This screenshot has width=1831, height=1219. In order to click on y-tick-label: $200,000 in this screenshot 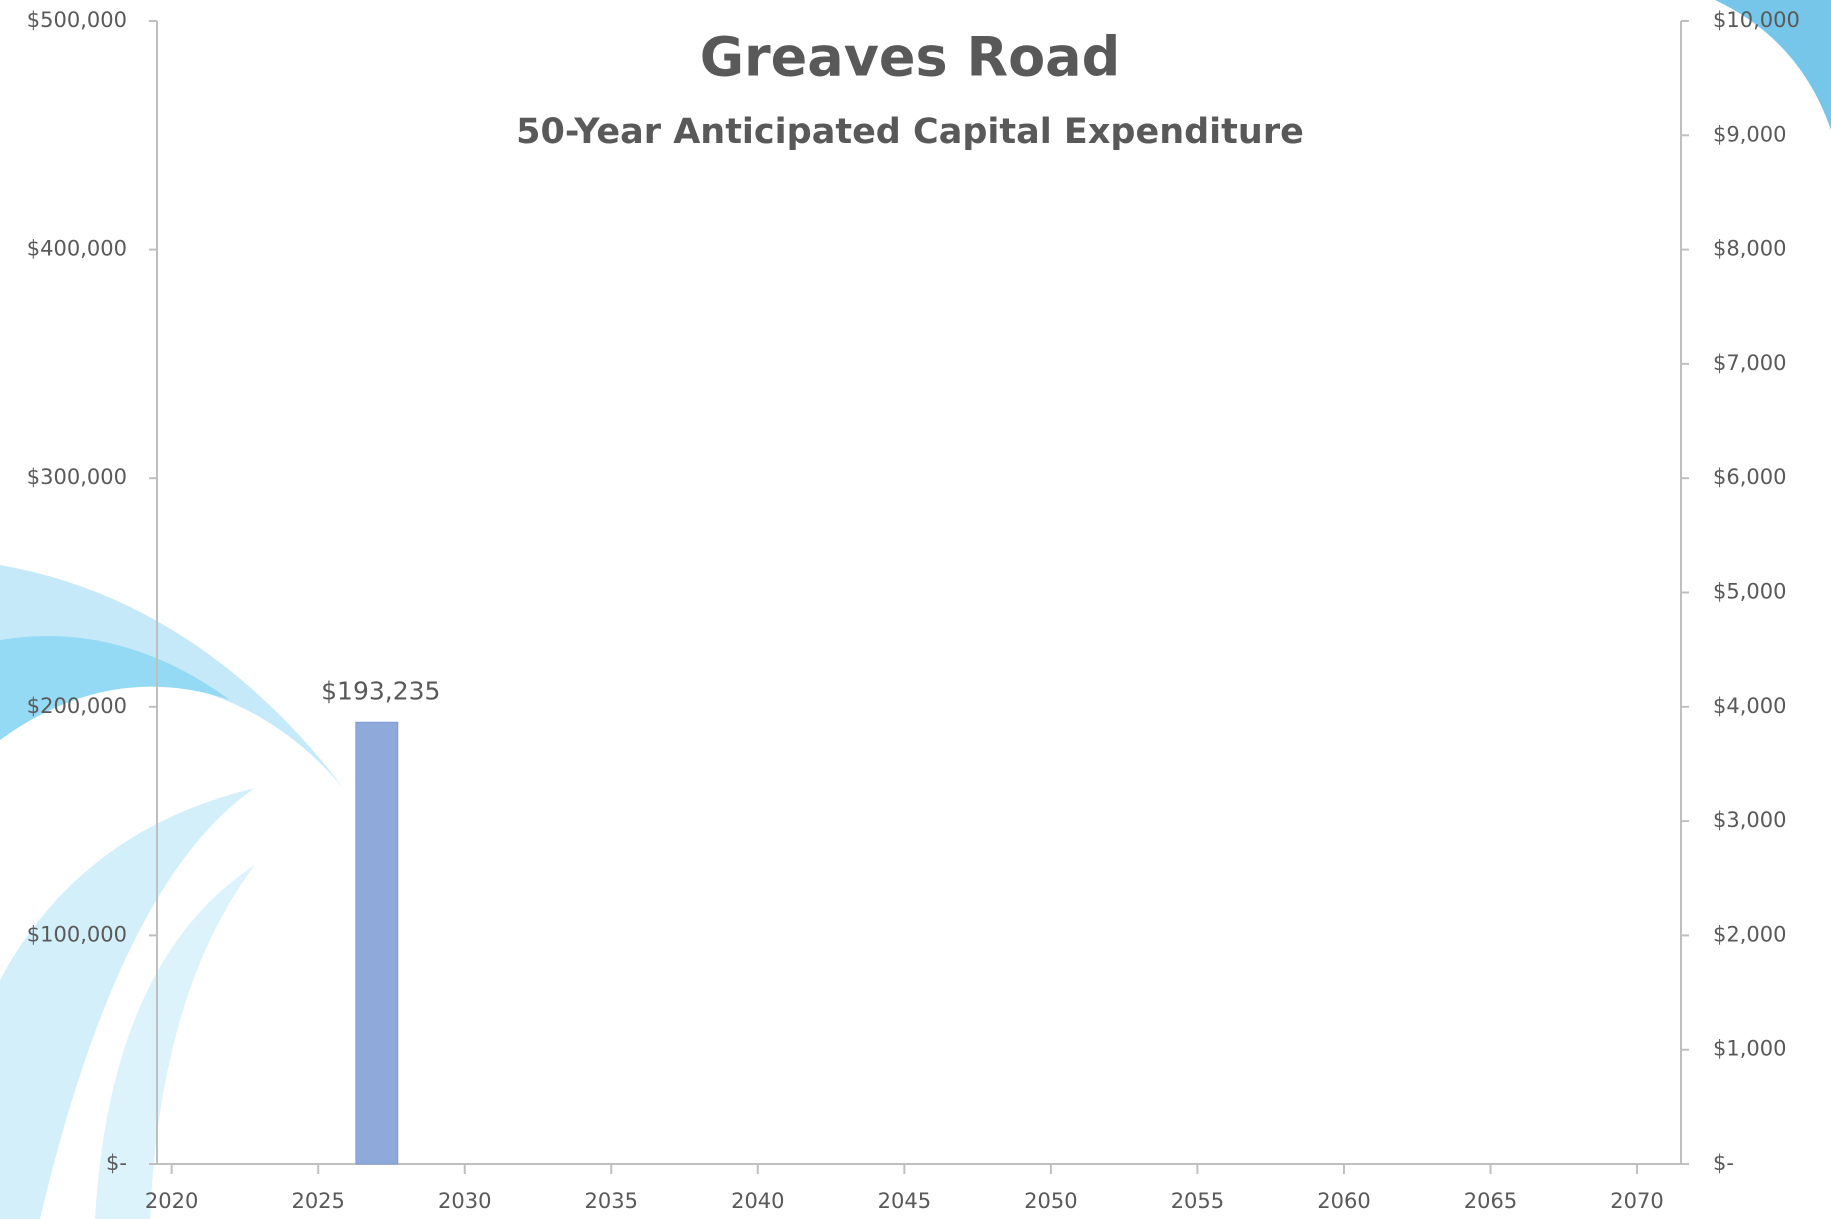, I will do `click(77, 706)`.